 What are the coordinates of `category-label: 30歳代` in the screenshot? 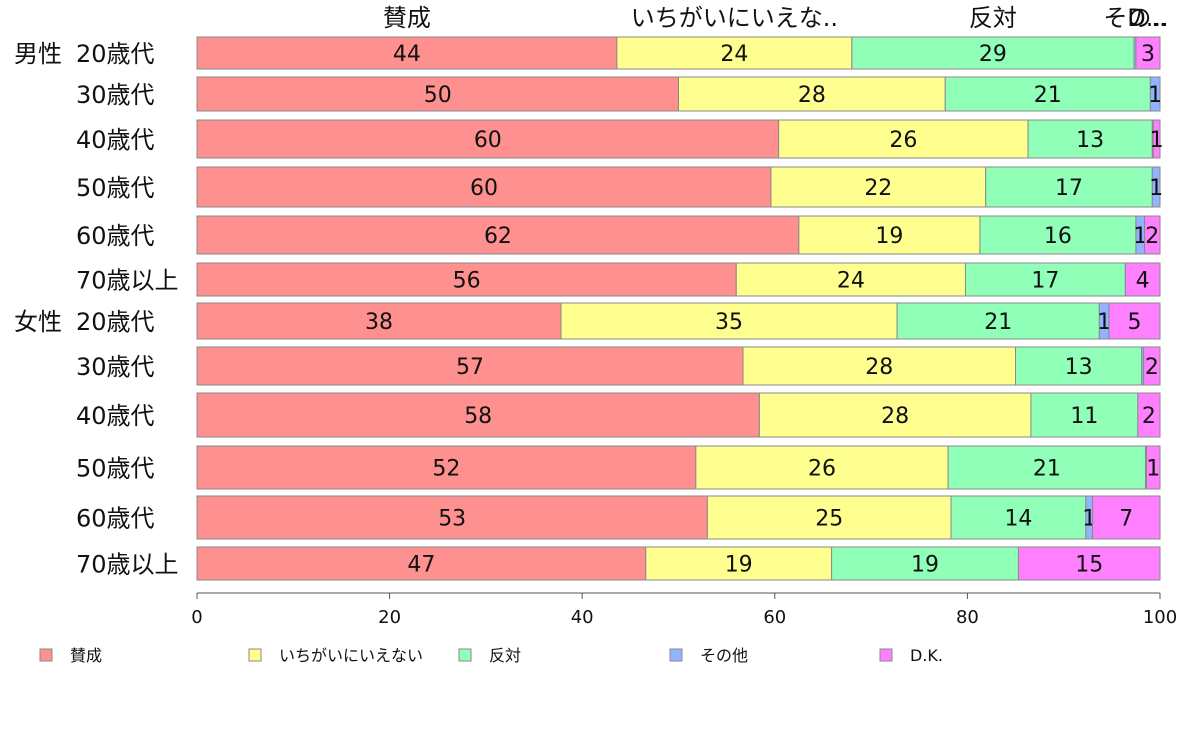 It's located at (115, 367).